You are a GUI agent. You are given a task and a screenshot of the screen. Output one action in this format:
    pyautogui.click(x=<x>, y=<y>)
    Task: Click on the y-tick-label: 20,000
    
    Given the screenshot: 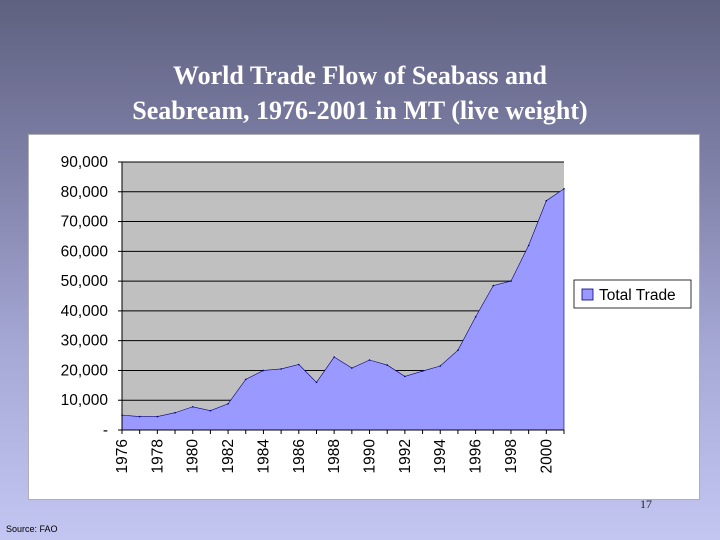 What is the action you would take?
    pyautogui.click(x=85, y=370)
    